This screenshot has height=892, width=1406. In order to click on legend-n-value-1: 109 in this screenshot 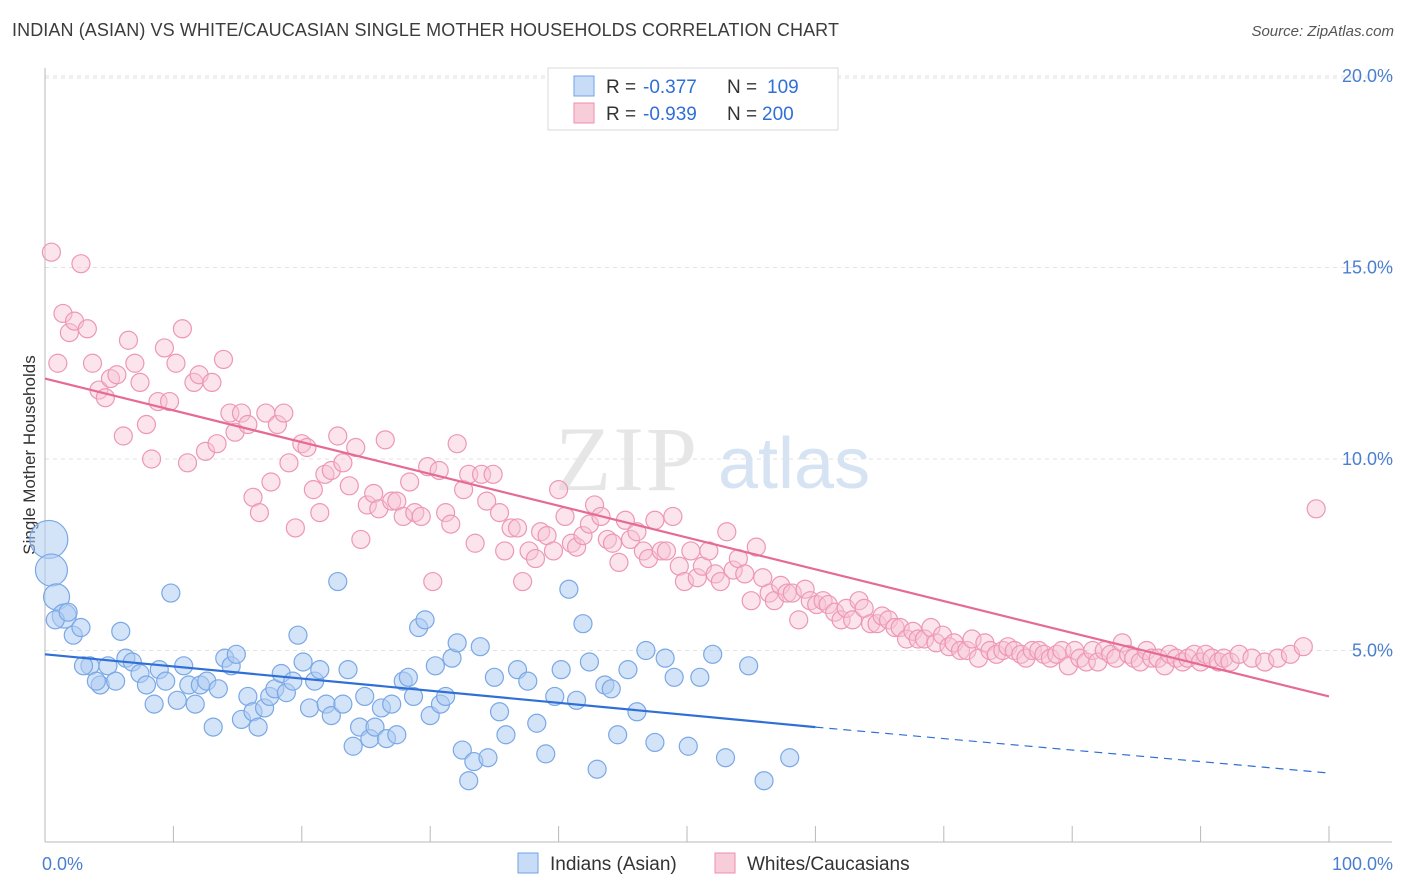, I will do `click(783, 87)`.